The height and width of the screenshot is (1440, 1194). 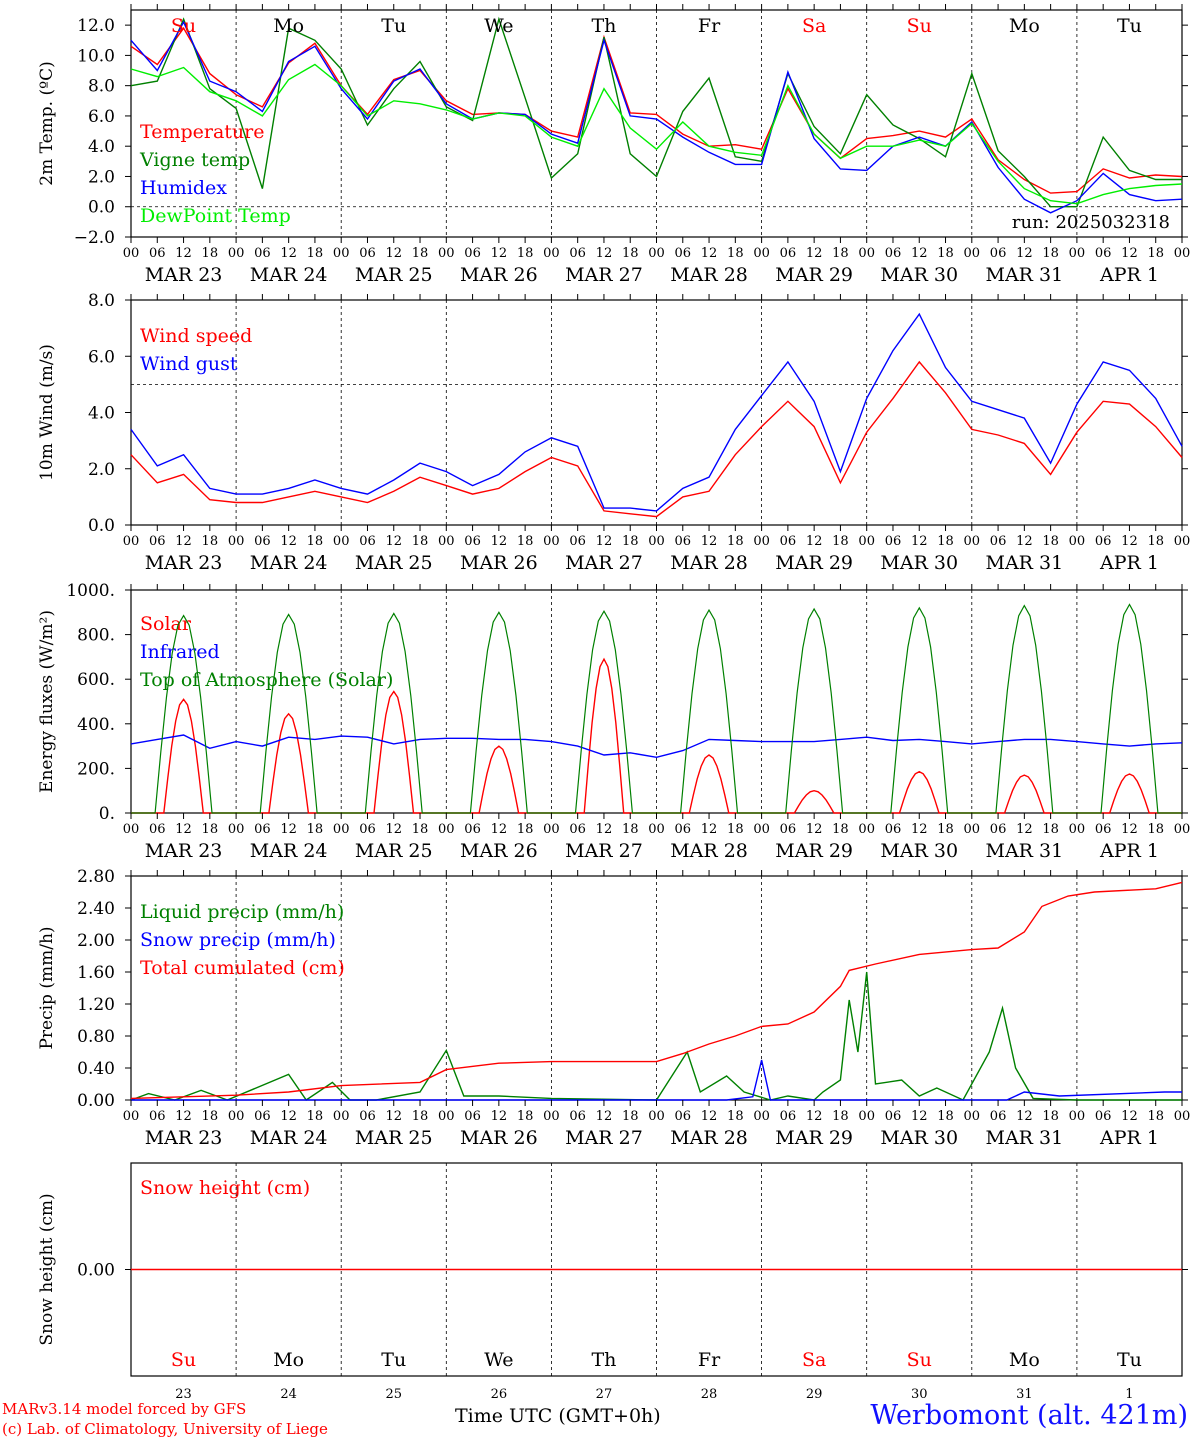 I want to click on y-axis-label: 2m Temp. (ºC), so click(x=47, y=123).